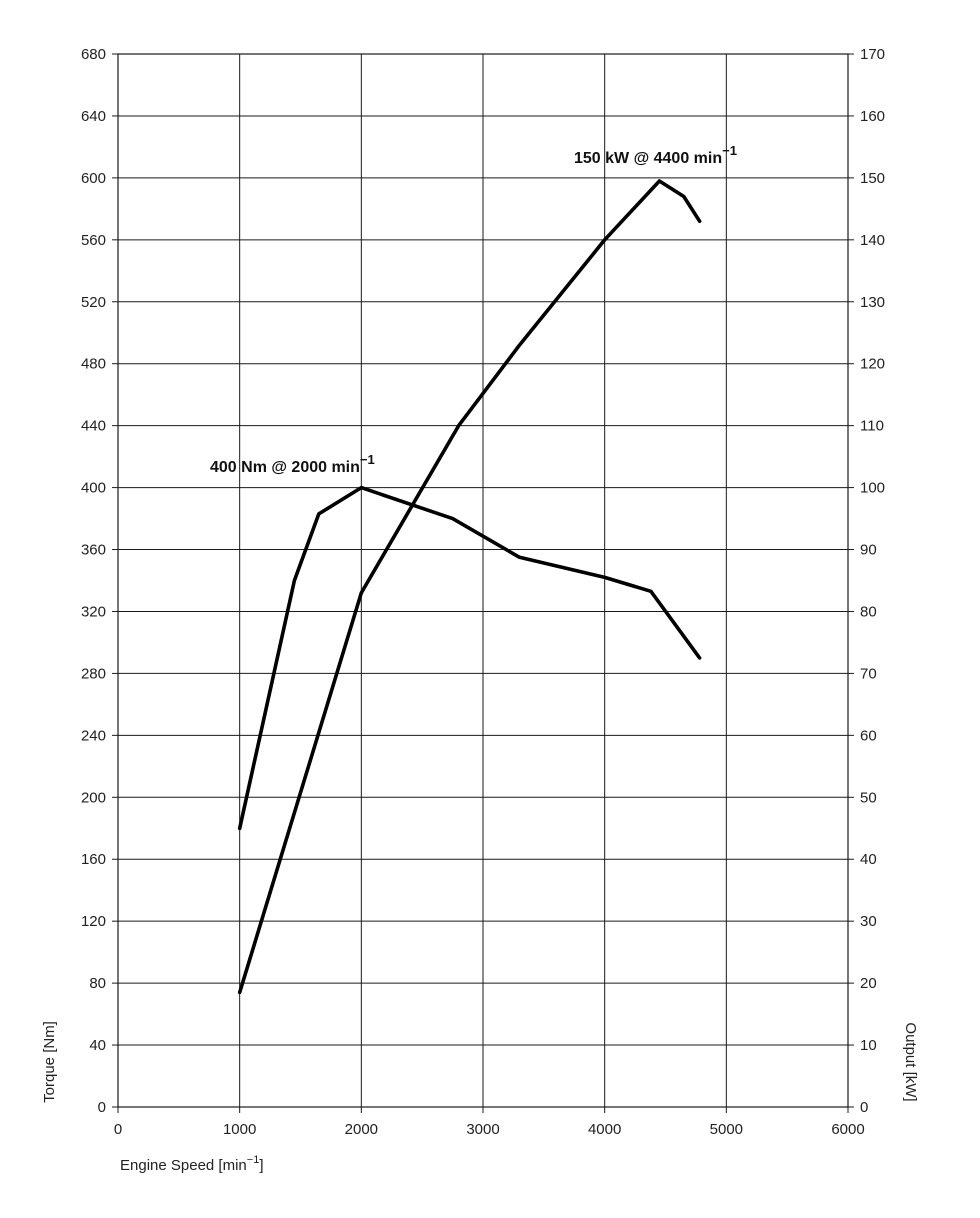 This screenshot has height=1218, width=980. I want to click on x-tick-label: 4000, so click(604, 1129).